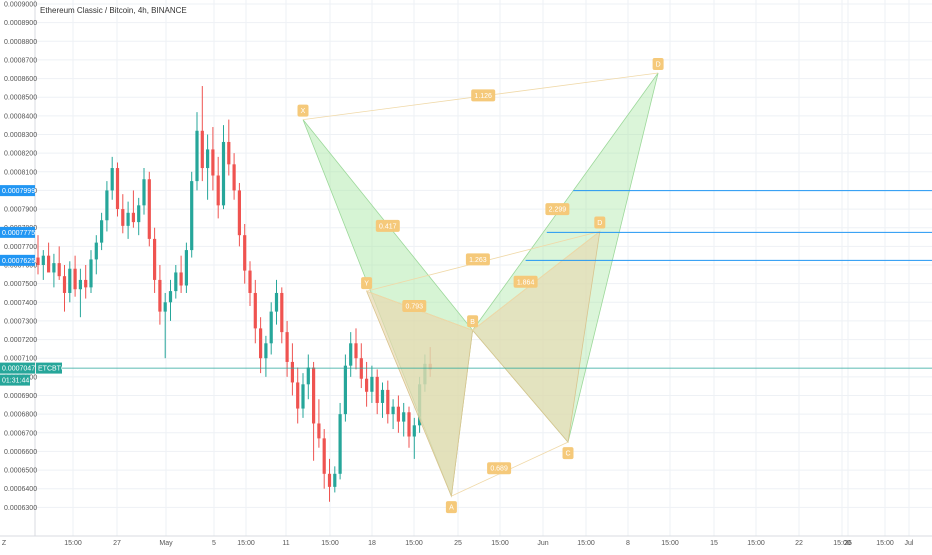 This screenshot has width=932, height=555. What do you see at coordinates (458, 543) in the screenshot?
I see `time-tick-label: 25` at bounding box center [458, 543].